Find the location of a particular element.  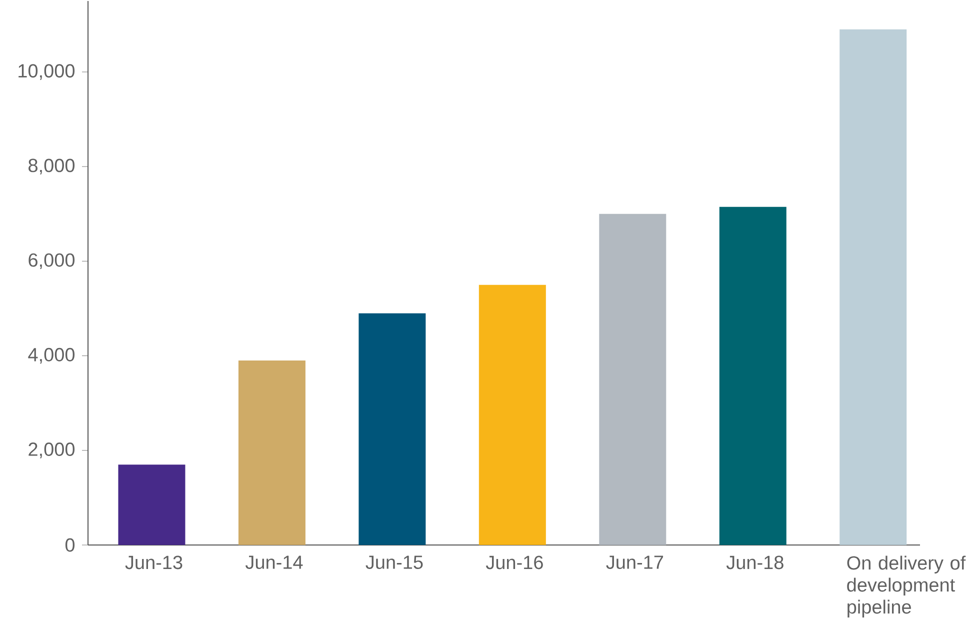

y-tick-label: 2,000 is located at coordinates (51, 450).